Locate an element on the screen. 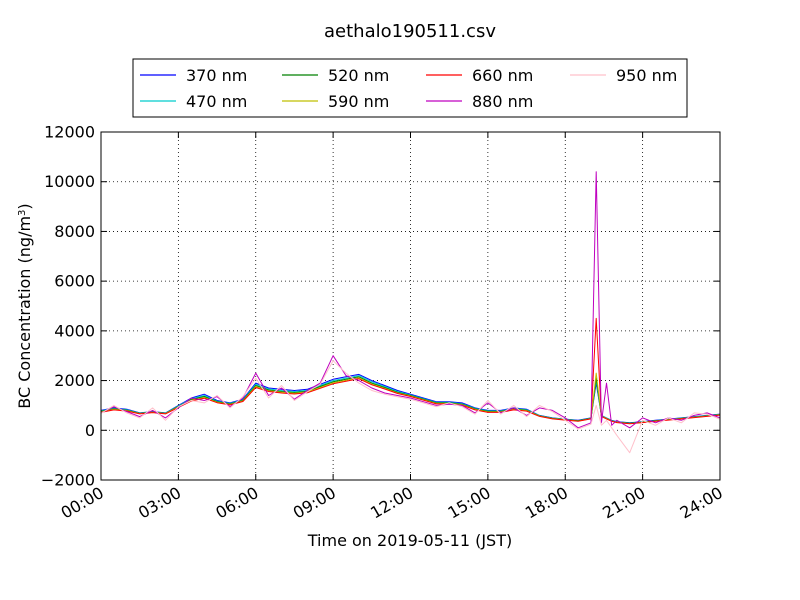  x-axis-label: Time on 2019-05-11 (JST) is located at coordinates (409, 540).